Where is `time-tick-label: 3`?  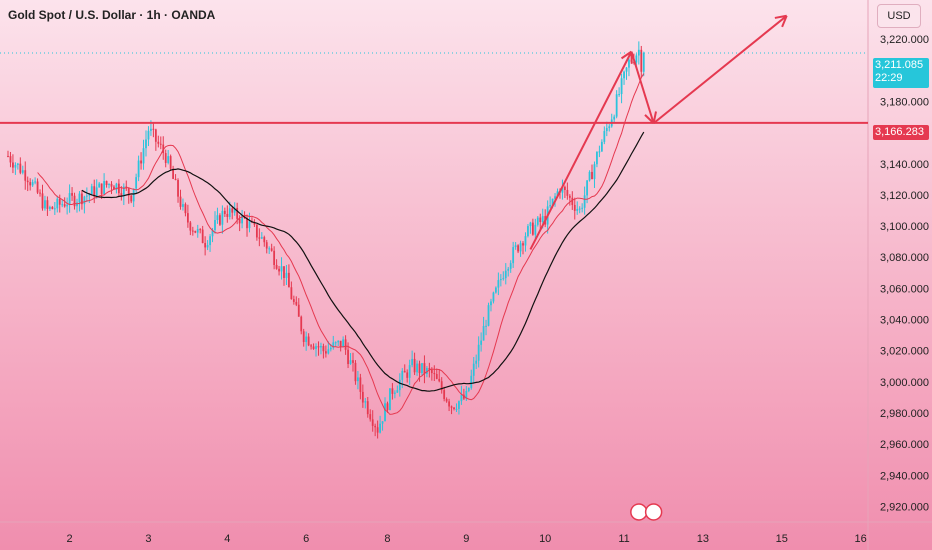
time-tick-label: 3 is located at coordinates (148, 539).